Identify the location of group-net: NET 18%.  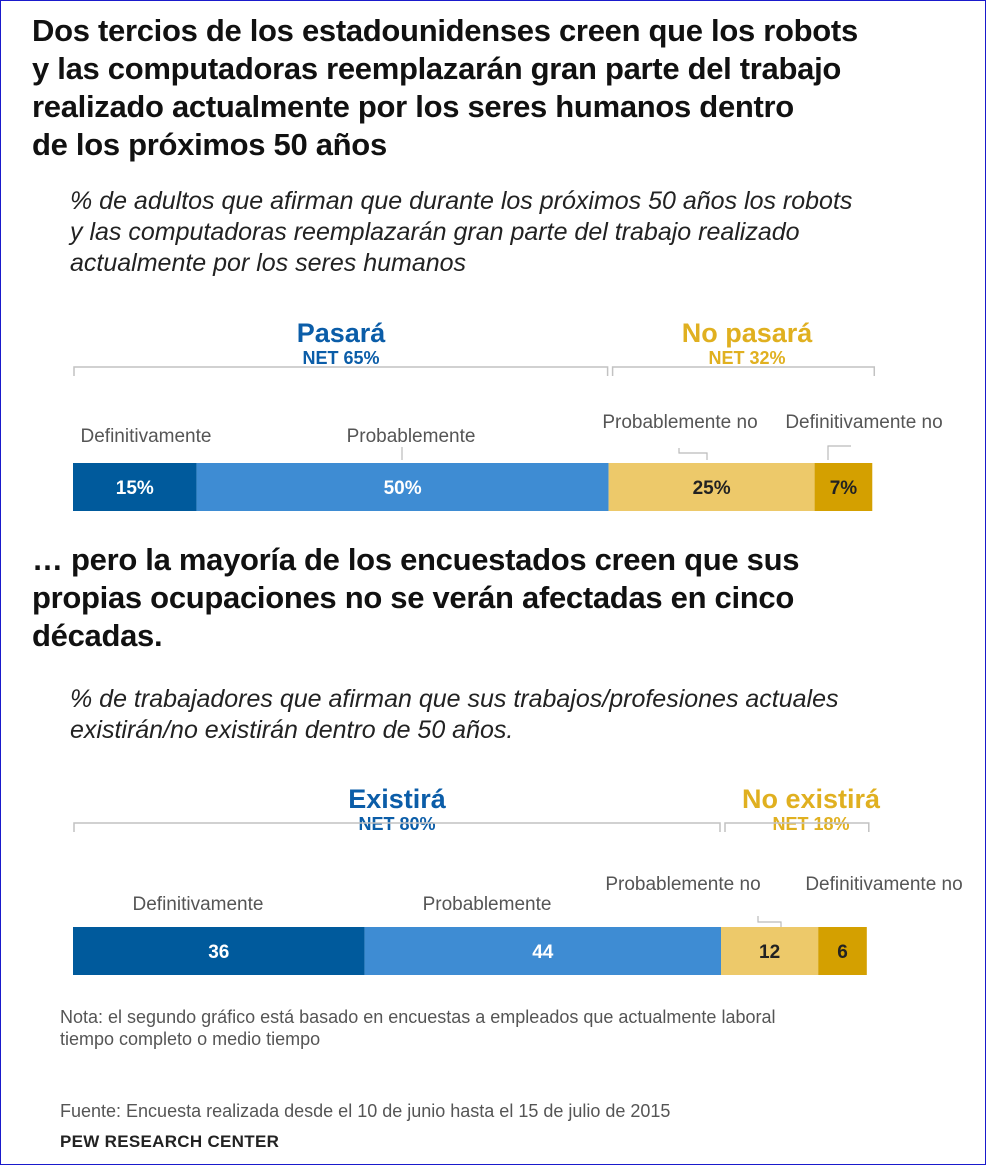
(811, 824).